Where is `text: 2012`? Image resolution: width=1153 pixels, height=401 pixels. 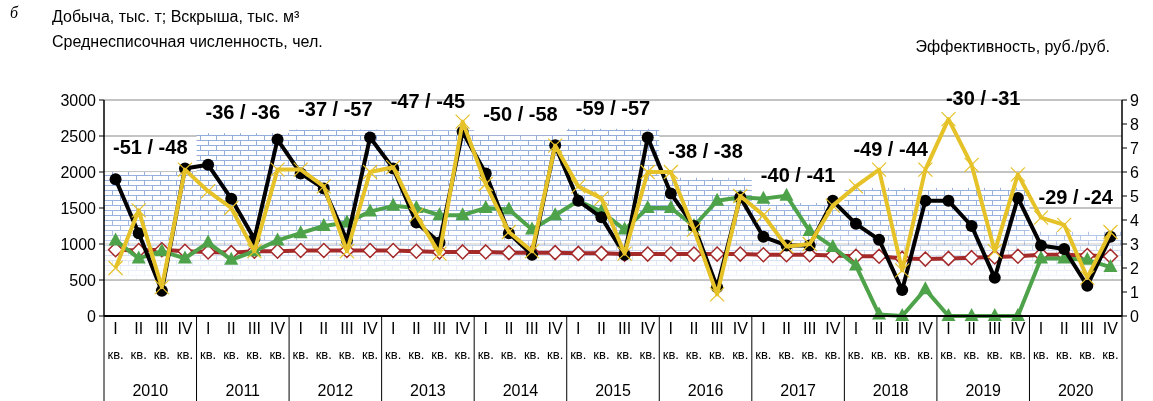
text: 2012 is located at coordinates (335, 390).